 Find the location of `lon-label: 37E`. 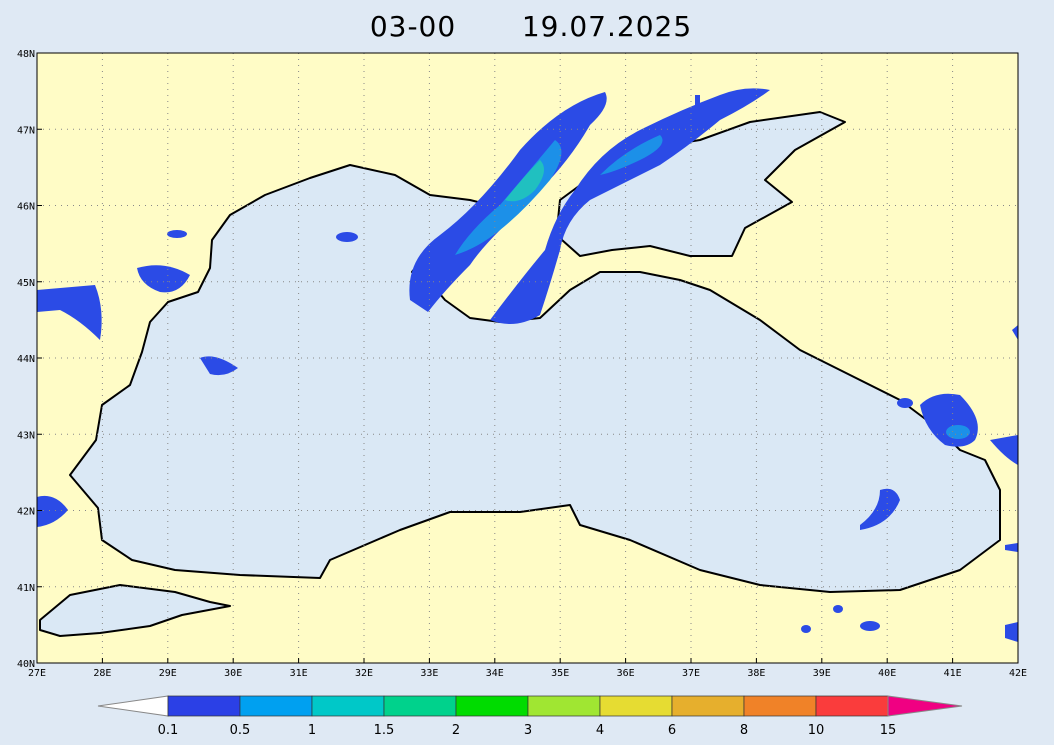

lon-label: 37E is located at coordinates (691, 673).